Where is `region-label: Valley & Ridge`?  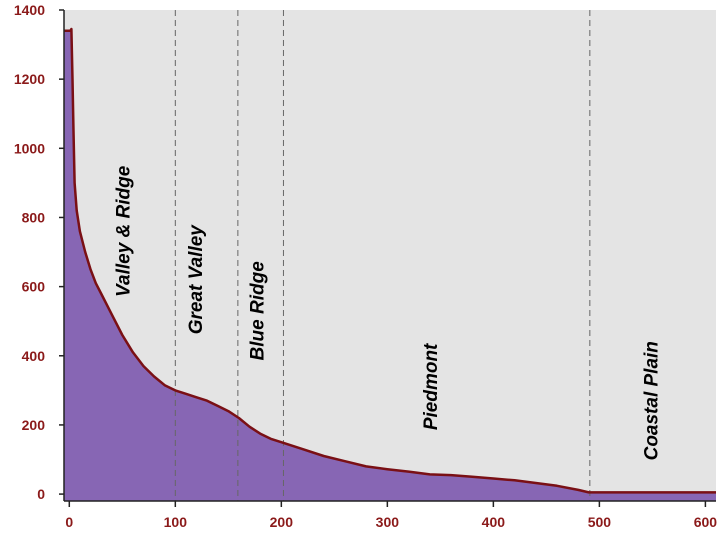 region-label: Valley & Ridge is located at coordinates (124, 231).